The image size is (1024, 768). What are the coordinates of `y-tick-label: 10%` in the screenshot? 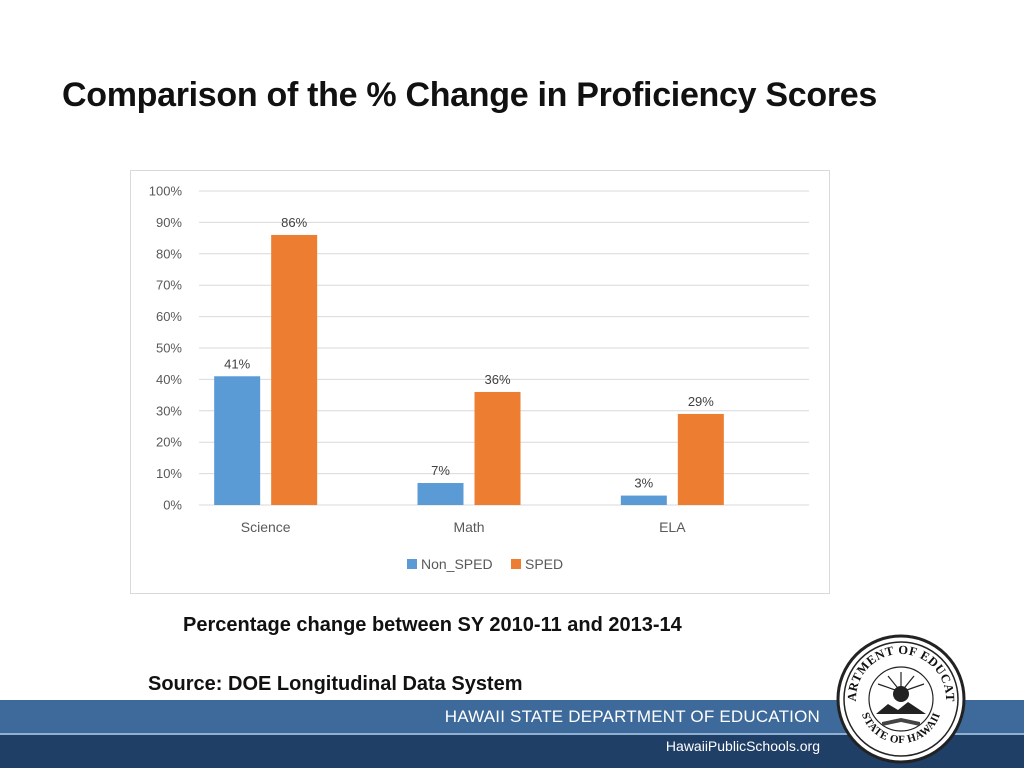 It's located at (169, 473).